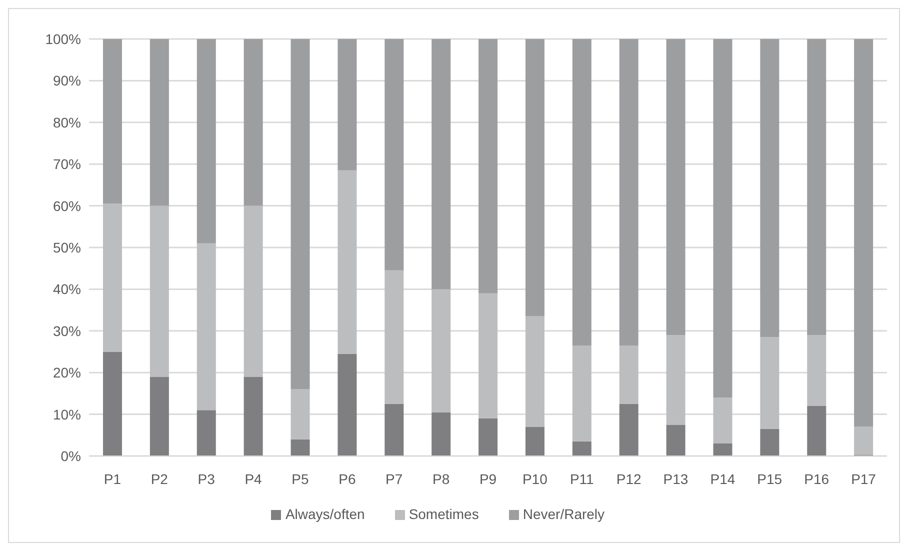  I want to click on y-tick-label: 0%, so click(70, 456).